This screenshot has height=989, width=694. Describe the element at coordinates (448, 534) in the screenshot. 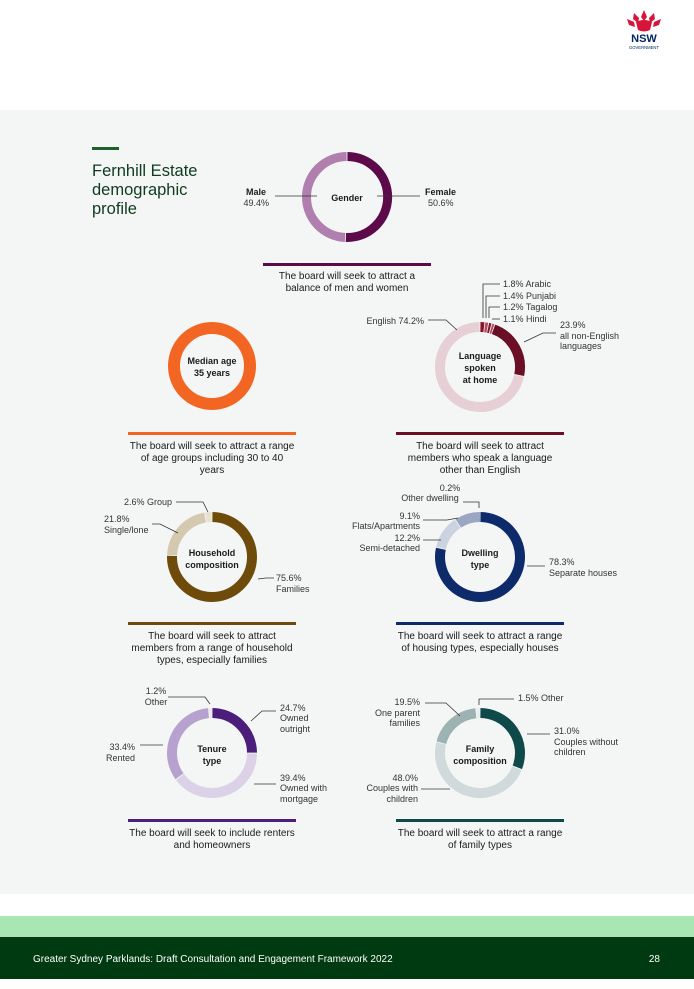

I see `donut-slice-semi-detached` at that location.